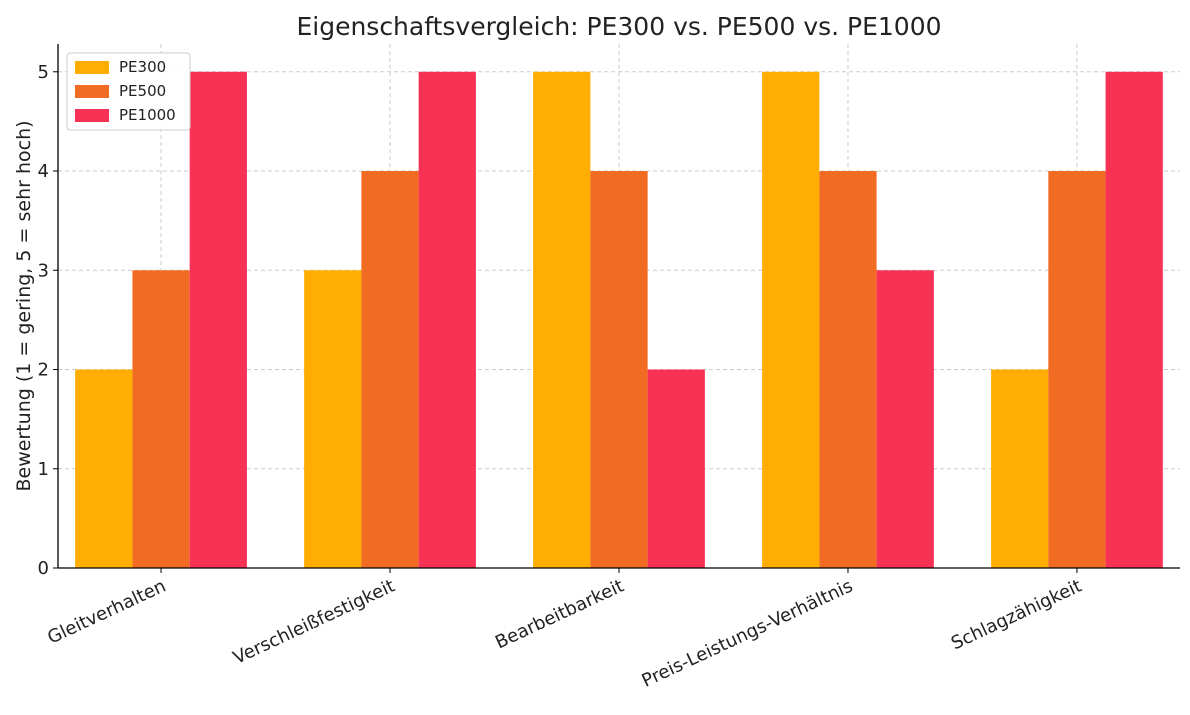 The width and height of the screenshot is (1190, 715). What do you see at coordinates (147, 115) in the screenshot?
I see `legend-label-pe1000: PE1000` at bounding box center [147, 115].